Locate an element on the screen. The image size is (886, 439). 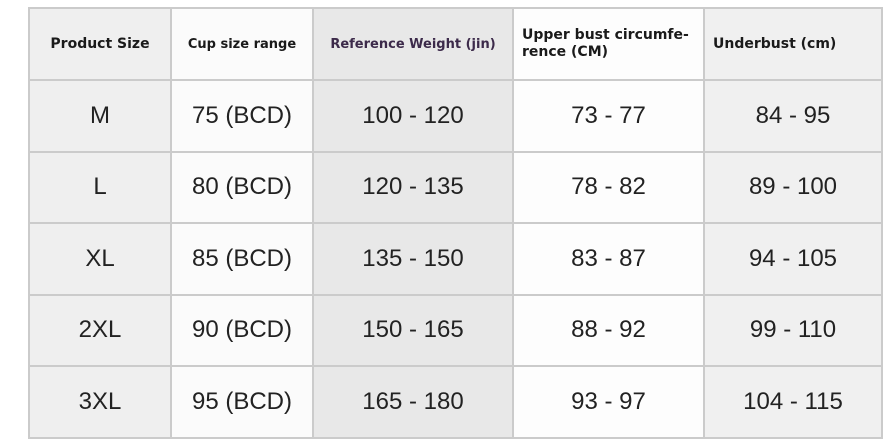
cell-cup-size: 80 (BCD) is located at coordinates (242, 187).